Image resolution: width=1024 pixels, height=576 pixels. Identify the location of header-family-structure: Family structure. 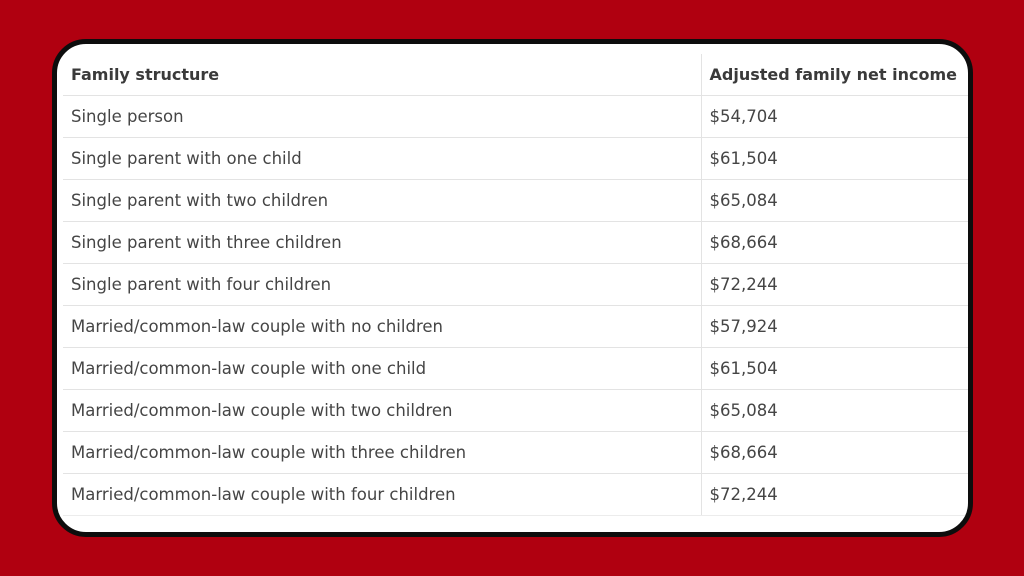
(382, 75).